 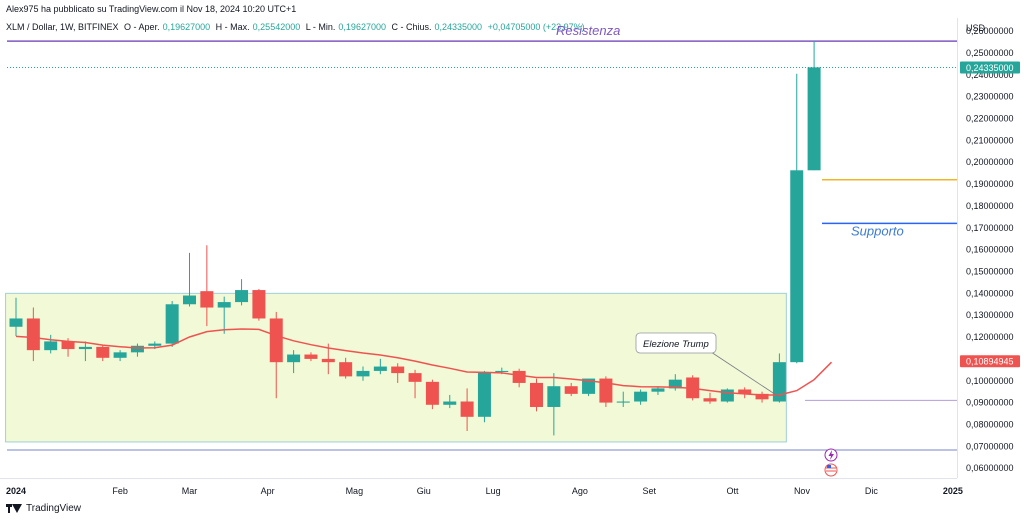 What do you see at coordinates (190, 491) in the screenshot?
I see `time-tick-label: Mar` at bounding box center [190, 491].